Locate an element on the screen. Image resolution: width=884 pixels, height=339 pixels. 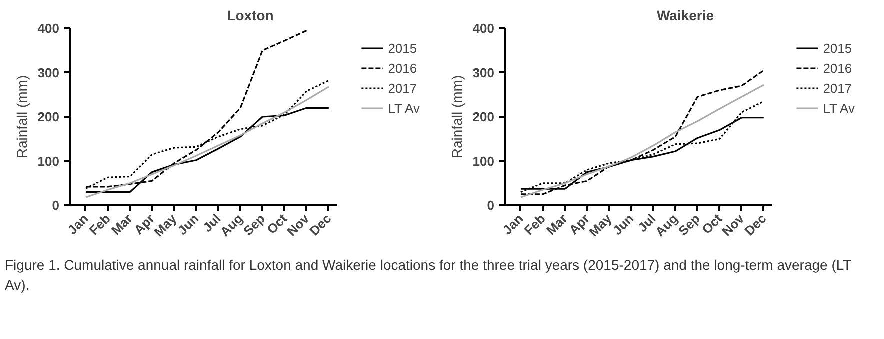
chart-title: Loxton is located at coordinates (250, 16).